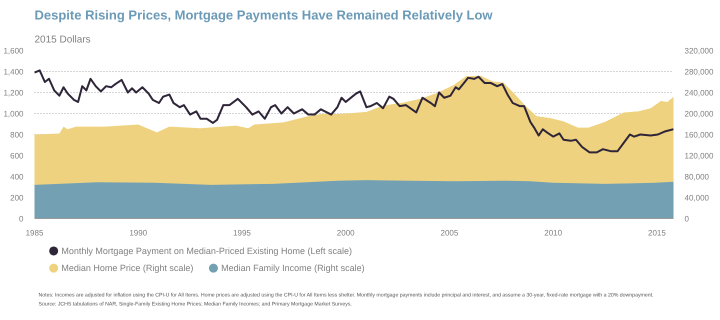 Image resolution: width=720 pixels, height=320 pixels. I want to click on y2-tick-label: 240,000, so click(699, 93).